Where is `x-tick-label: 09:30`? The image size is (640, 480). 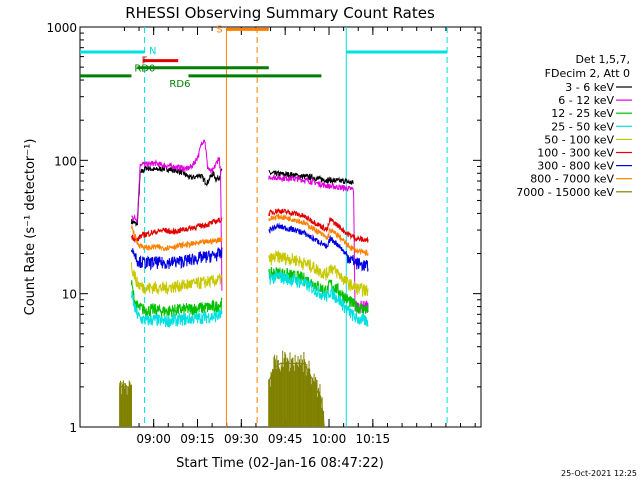 x-tick-label: 09:30 is located at coordinates (241, 439).